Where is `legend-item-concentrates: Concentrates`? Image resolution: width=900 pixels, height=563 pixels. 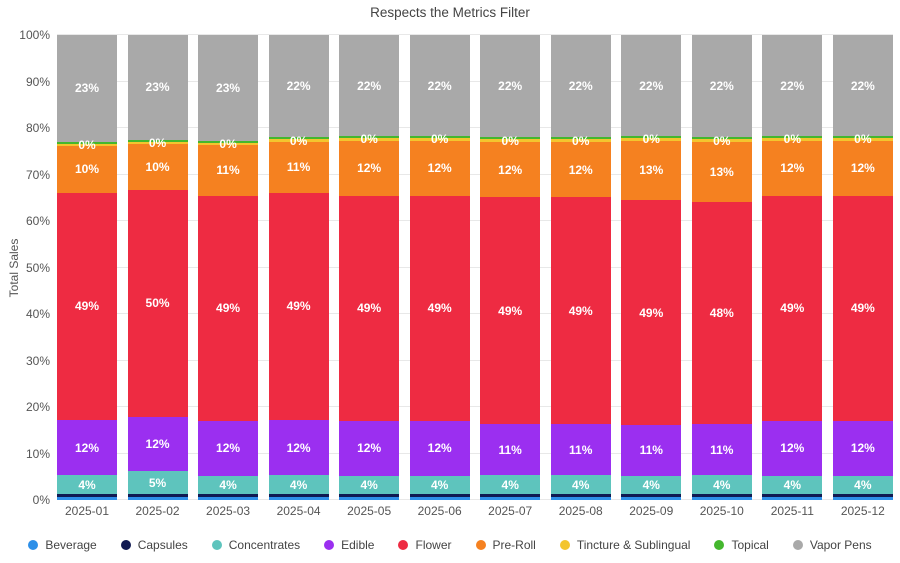
legend-item-concentrates: Concentrates is located at coordinates (255, 545).